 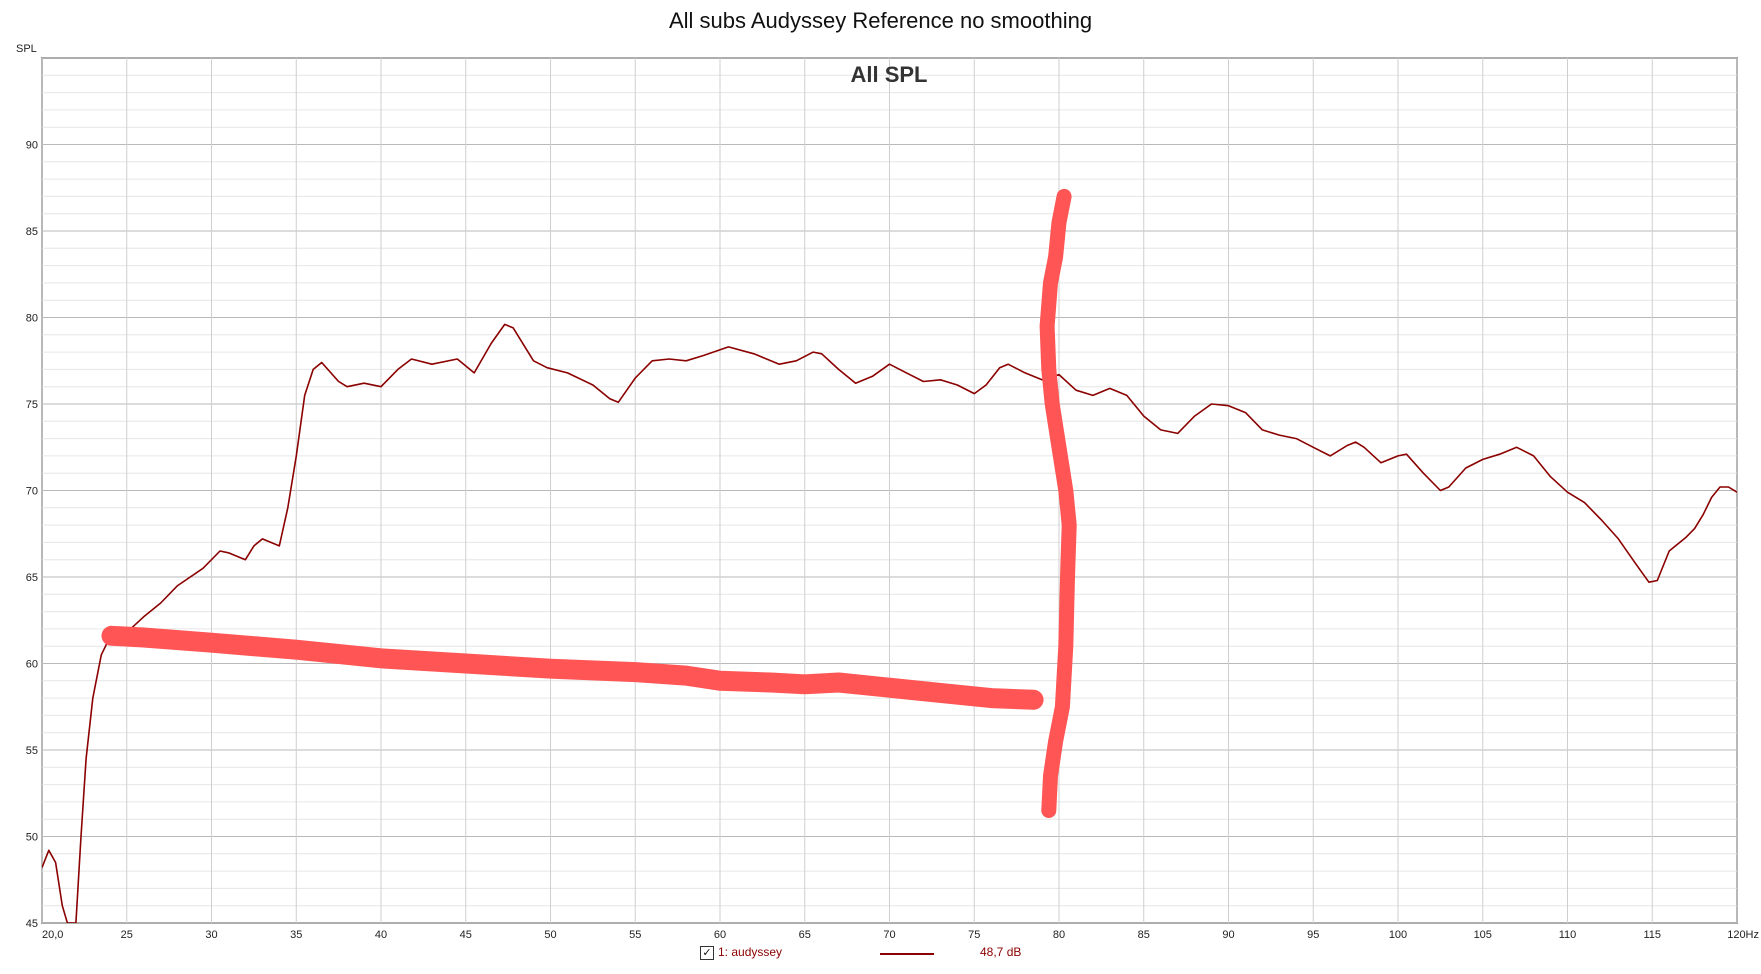 What do you see at coordinates (907, 954) in the screenshot?
I see `legend-line-swatch` at bounding box center [907, 954].